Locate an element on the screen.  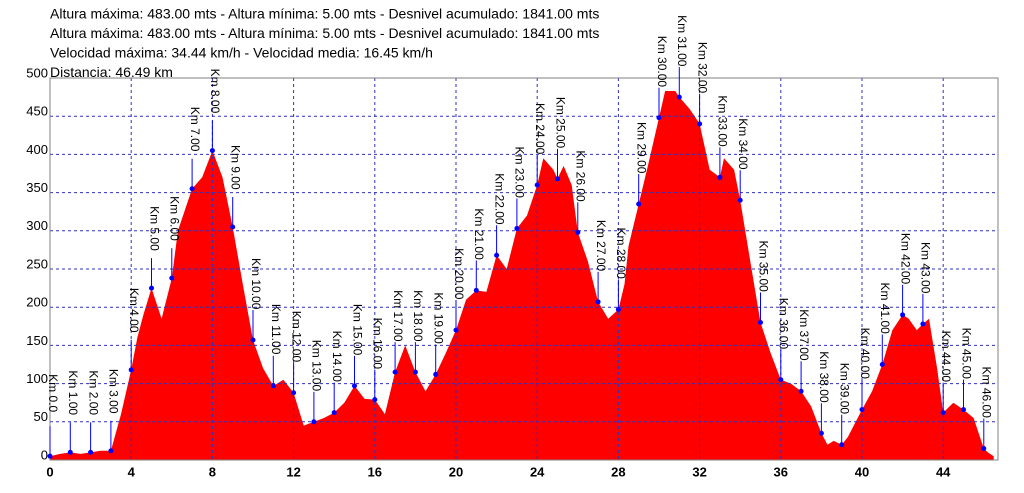
y-tick-label: 100 is located at coordinates (37, 378).